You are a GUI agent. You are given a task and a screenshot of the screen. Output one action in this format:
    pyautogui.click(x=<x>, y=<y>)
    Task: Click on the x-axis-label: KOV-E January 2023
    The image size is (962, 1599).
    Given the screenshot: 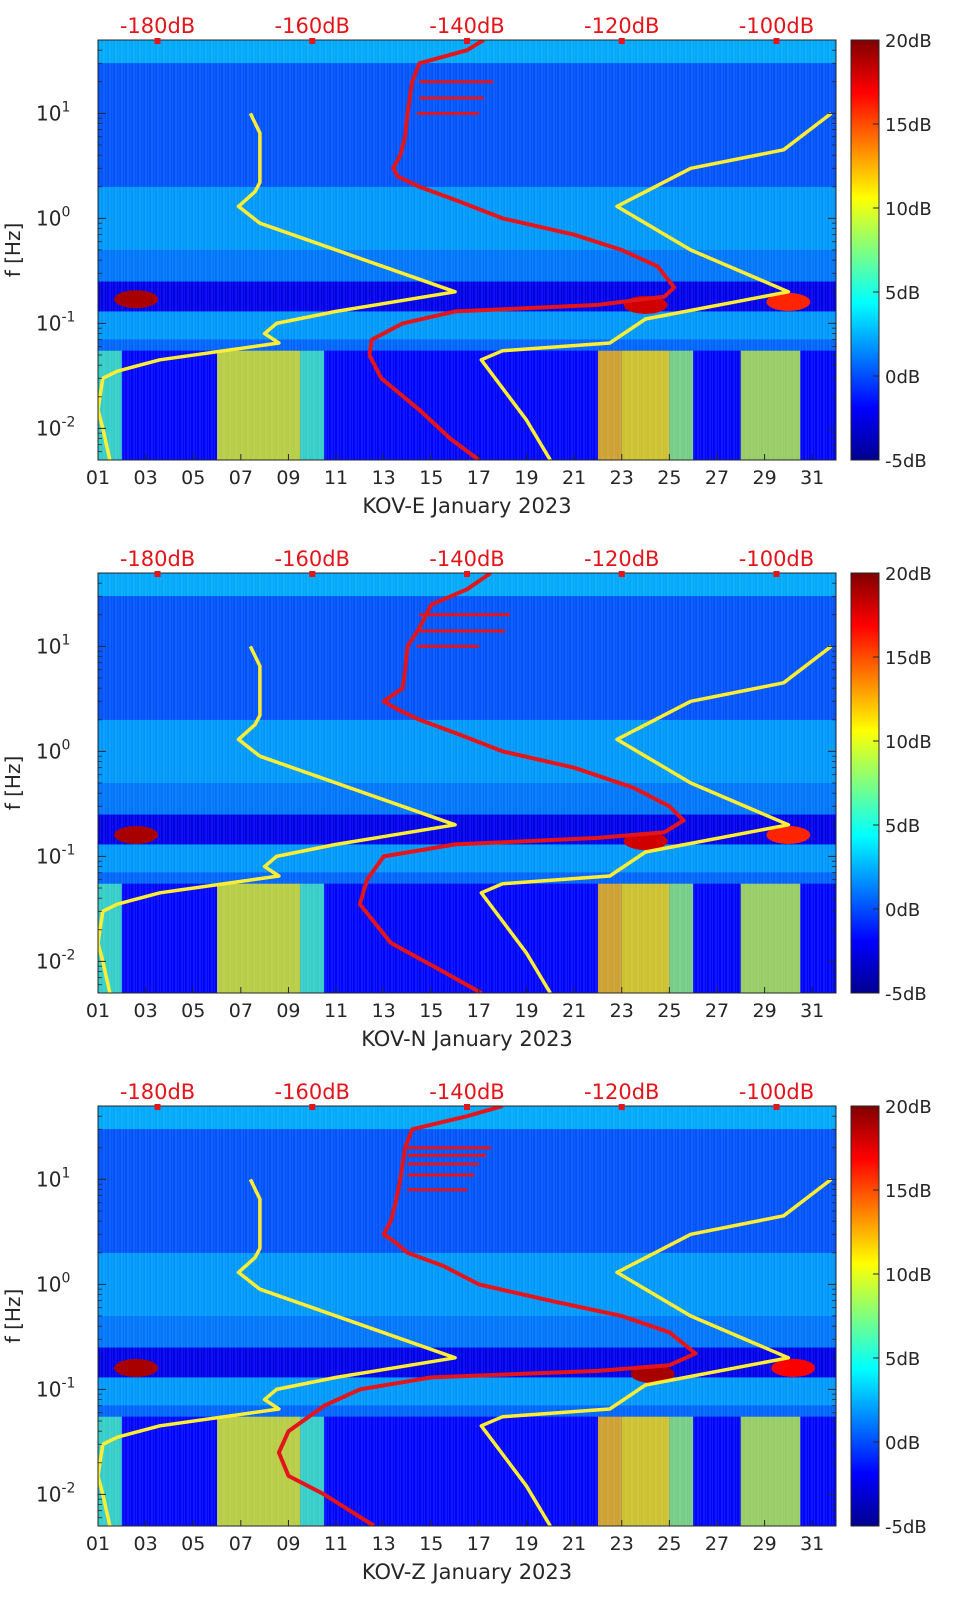 What is the action you would take?
    pyautogui.click(x=466, y=506)
    